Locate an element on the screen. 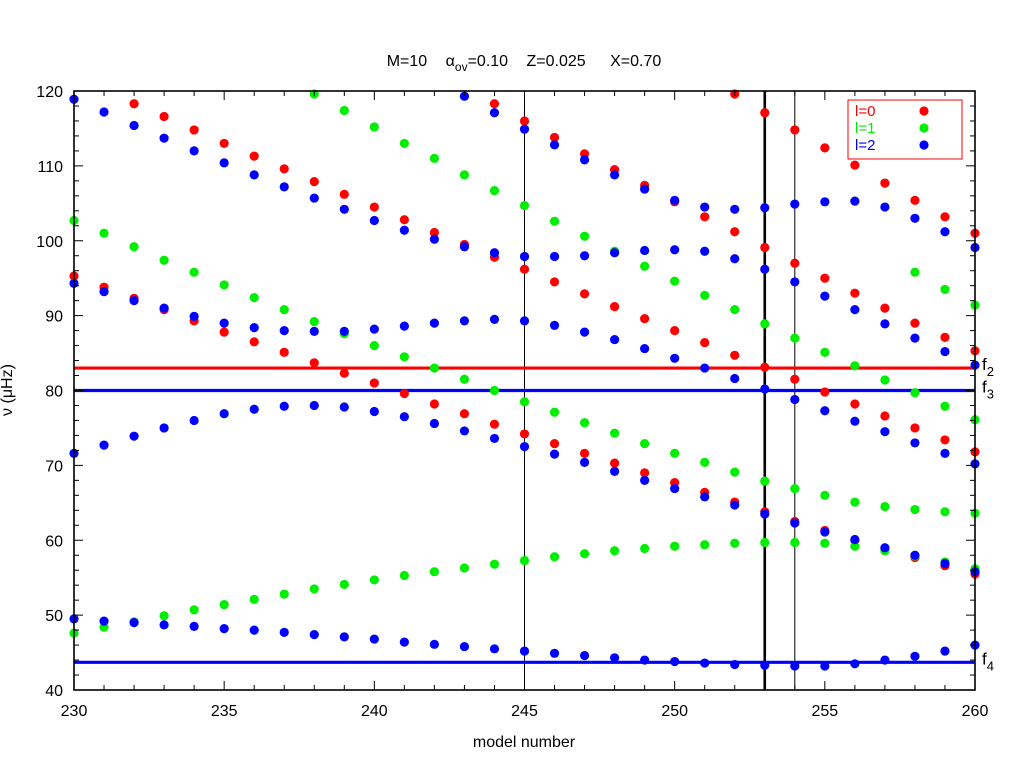 The height and width of the screenshot is (768, 1024). legend-label-l0: l=0 is located at coordinates (865, 111).